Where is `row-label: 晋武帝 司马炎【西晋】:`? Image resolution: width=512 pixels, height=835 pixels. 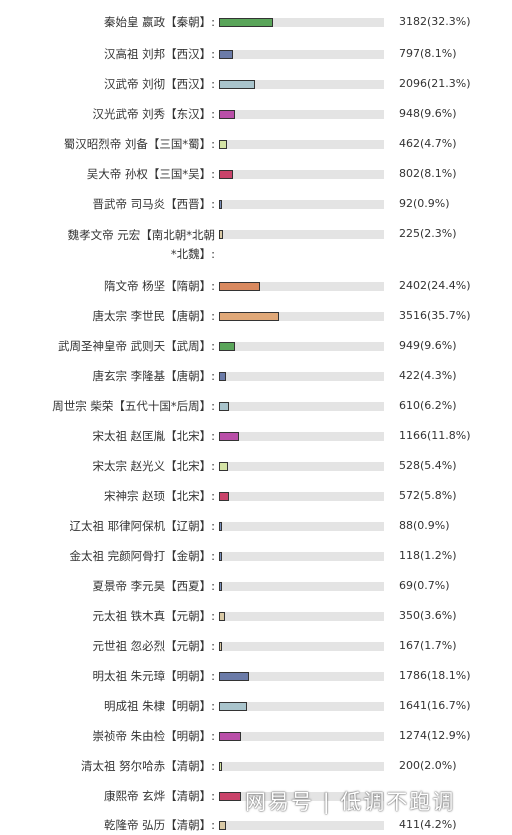 row-label: 晋武帝 司马炎【西晋】: is located at coordinates (153, 204).